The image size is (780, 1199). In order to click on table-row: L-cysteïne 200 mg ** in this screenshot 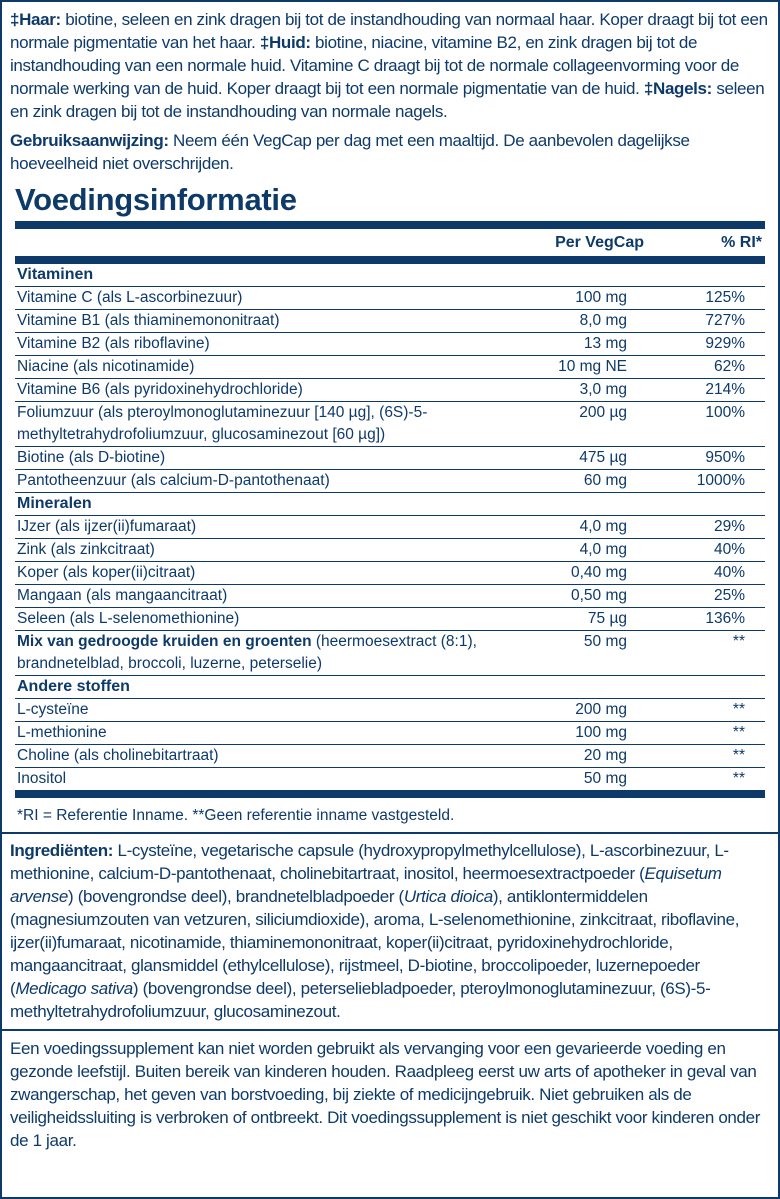, I will do `click(390, 709)`.